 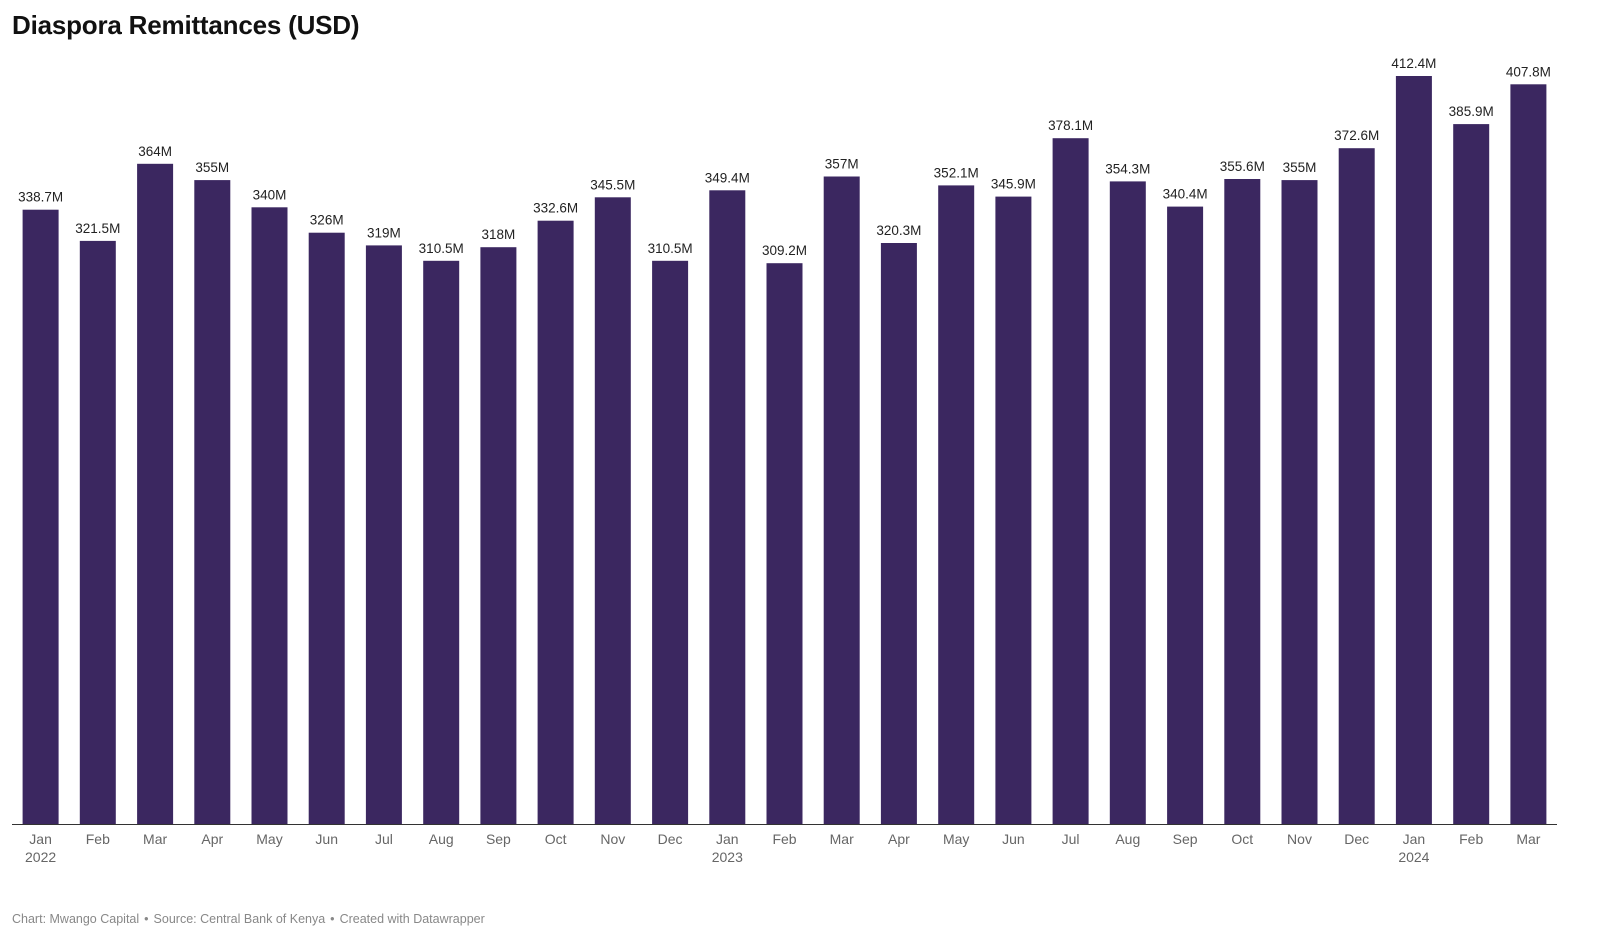 What do you see at coordinates (1242, 166) in the screenshot?
I see `value-label-21: 355.6M` at bounding box center [1242, 166].